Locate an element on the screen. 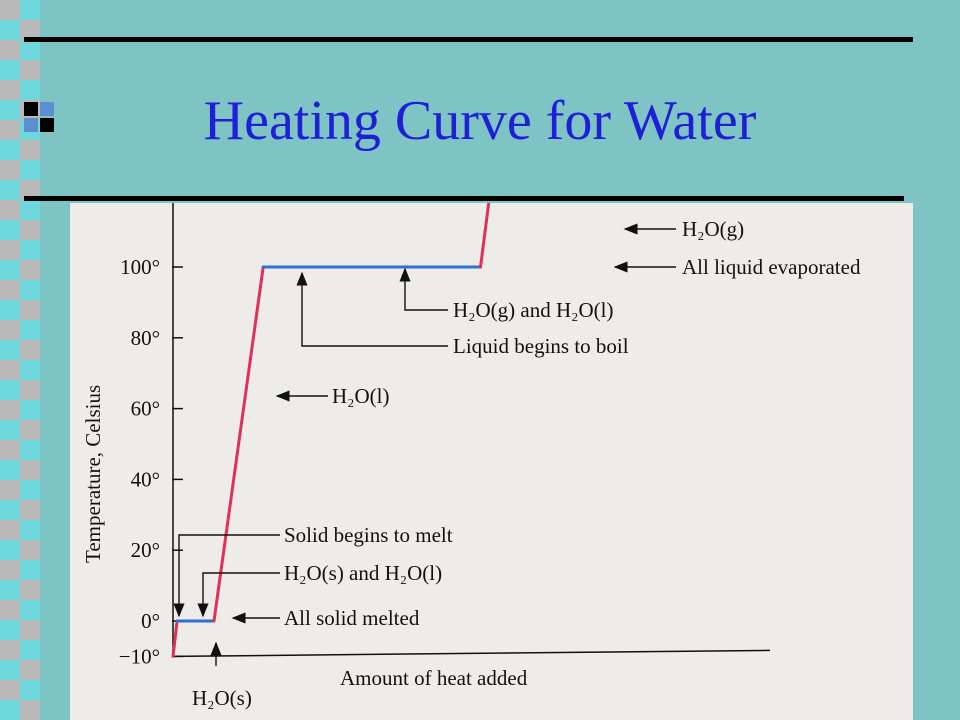  title-bullet-icon is located at coordinates (40, 118).